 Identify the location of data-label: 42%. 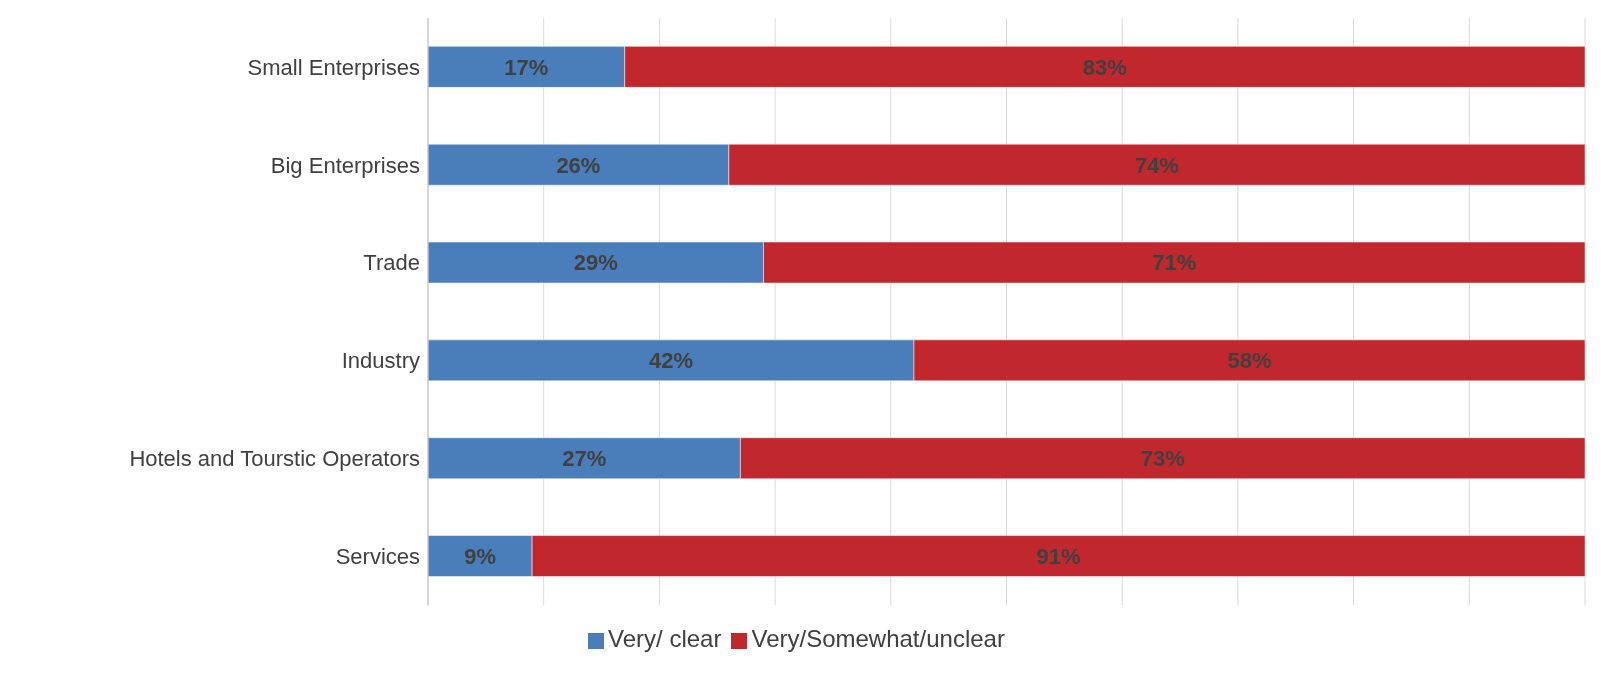
(670, 361).